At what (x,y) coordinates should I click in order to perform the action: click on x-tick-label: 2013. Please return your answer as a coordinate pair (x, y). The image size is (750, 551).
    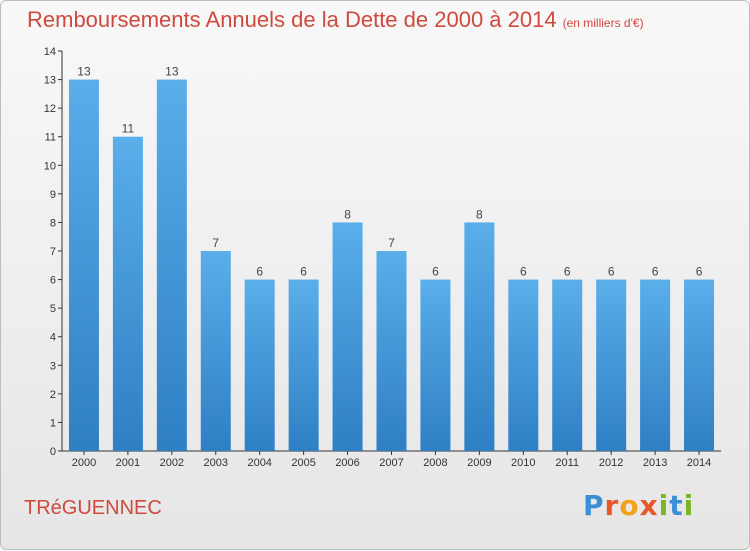
    Looking at the image, I should click on (655, 463).